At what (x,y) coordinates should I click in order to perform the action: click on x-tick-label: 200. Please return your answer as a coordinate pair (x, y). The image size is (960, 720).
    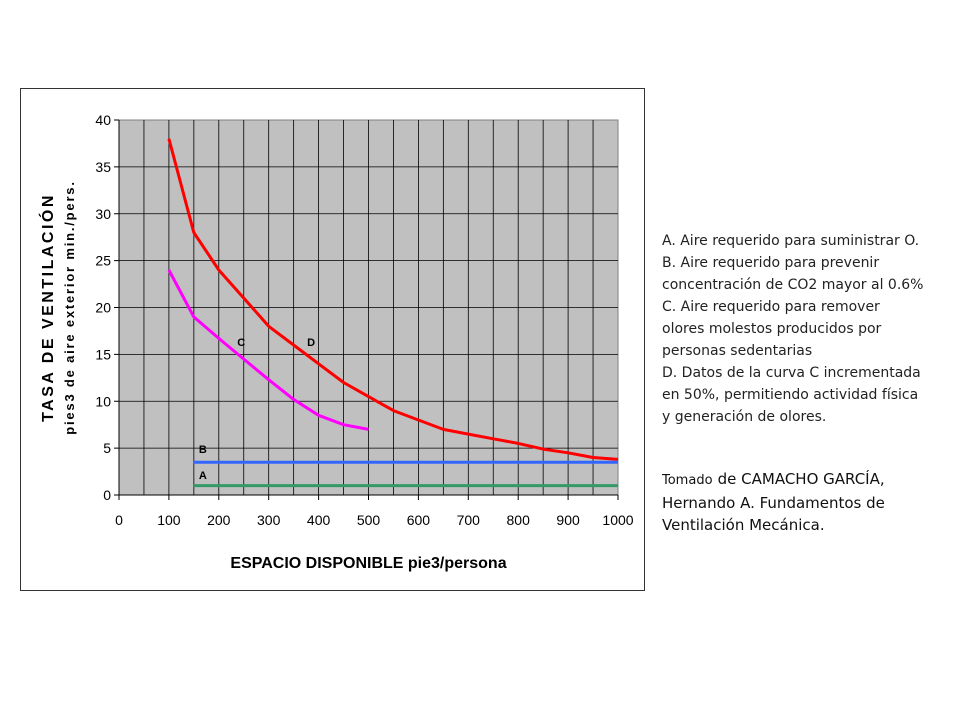
    Looking at the image, I should click on (219, 520).